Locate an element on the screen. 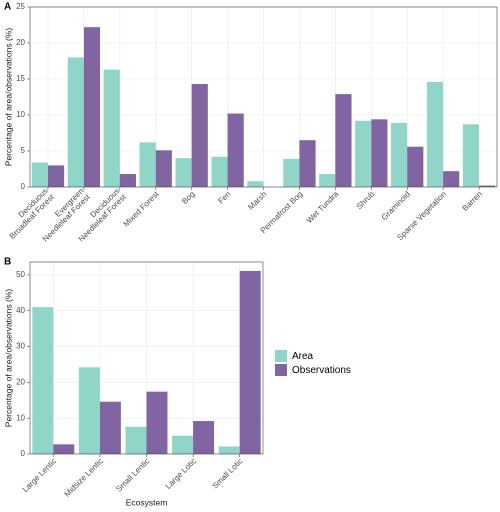  x-axis-label: Ecosystem is located at coordinates (147, 502).